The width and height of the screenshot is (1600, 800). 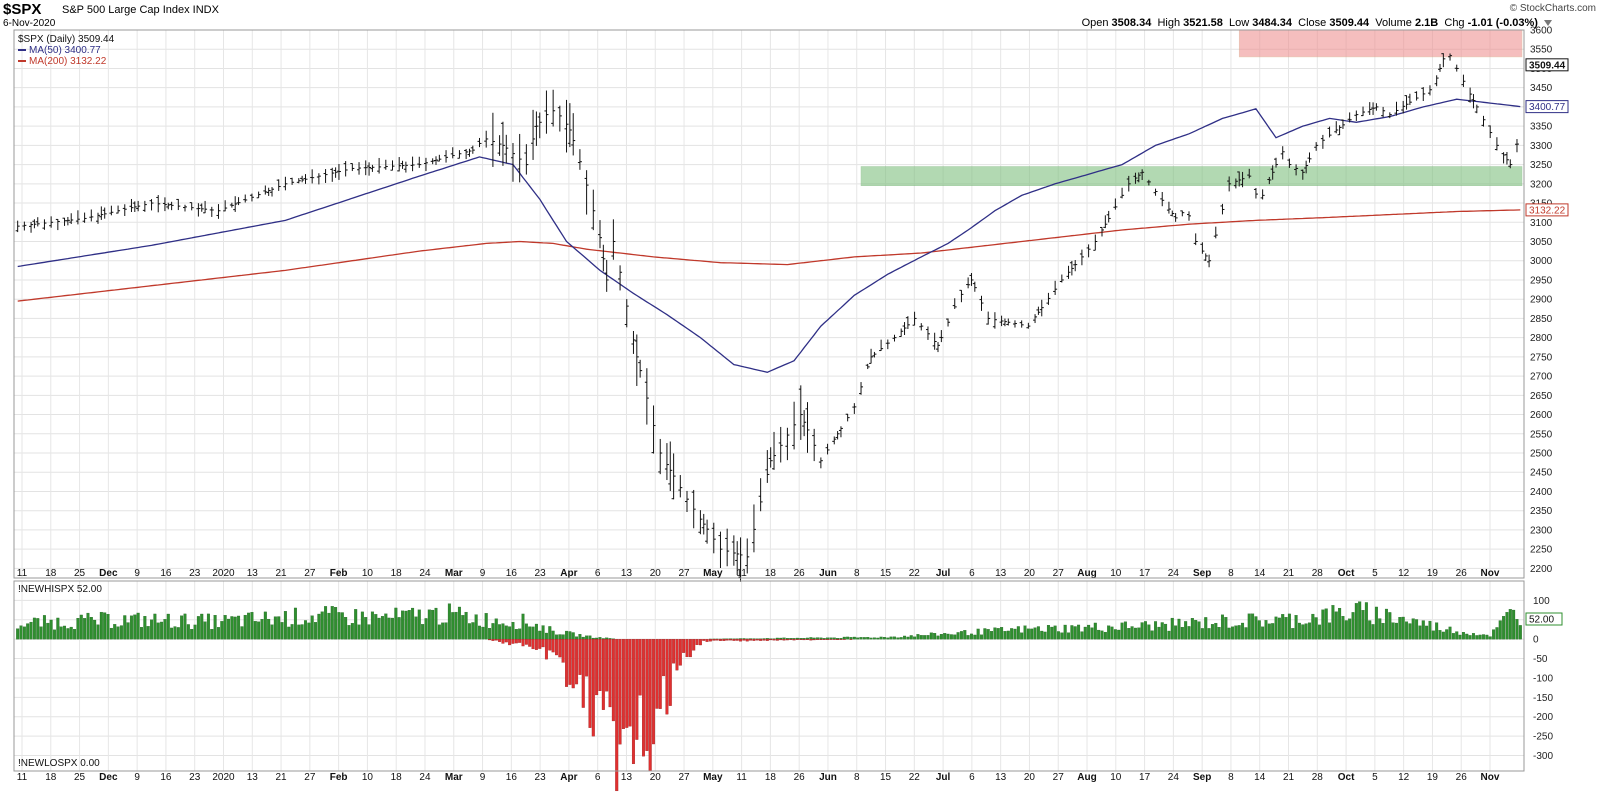 What do you see at coordinates (713, 573) in the screenshot?
I see `x-tick-label: May` at bounding box center [713, 573].